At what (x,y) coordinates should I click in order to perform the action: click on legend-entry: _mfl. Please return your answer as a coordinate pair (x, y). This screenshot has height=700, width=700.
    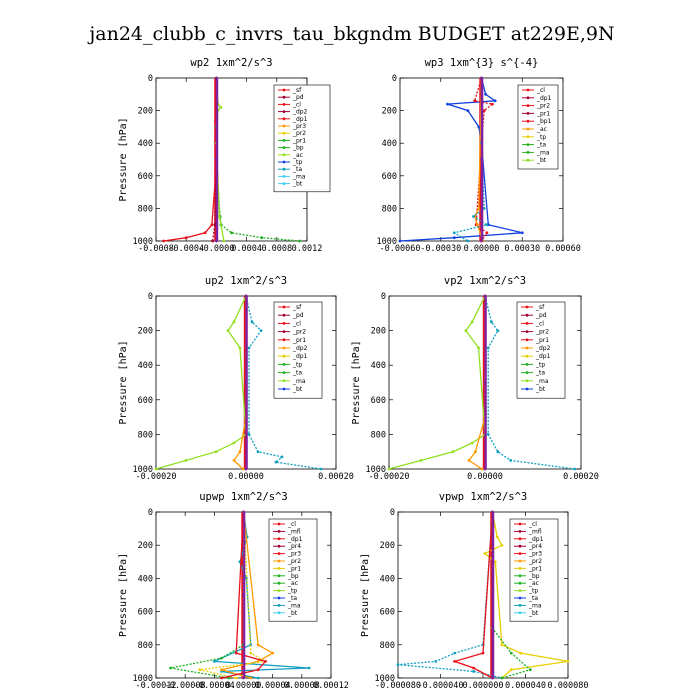
    Looking at the image, I should click on (294, 531).